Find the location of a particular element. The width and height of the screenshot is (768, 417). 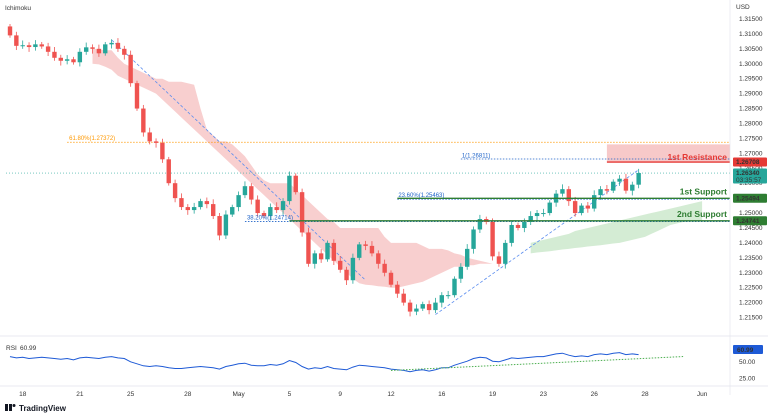

price-tick: 1.24500 is located at coordinates (751, 228).